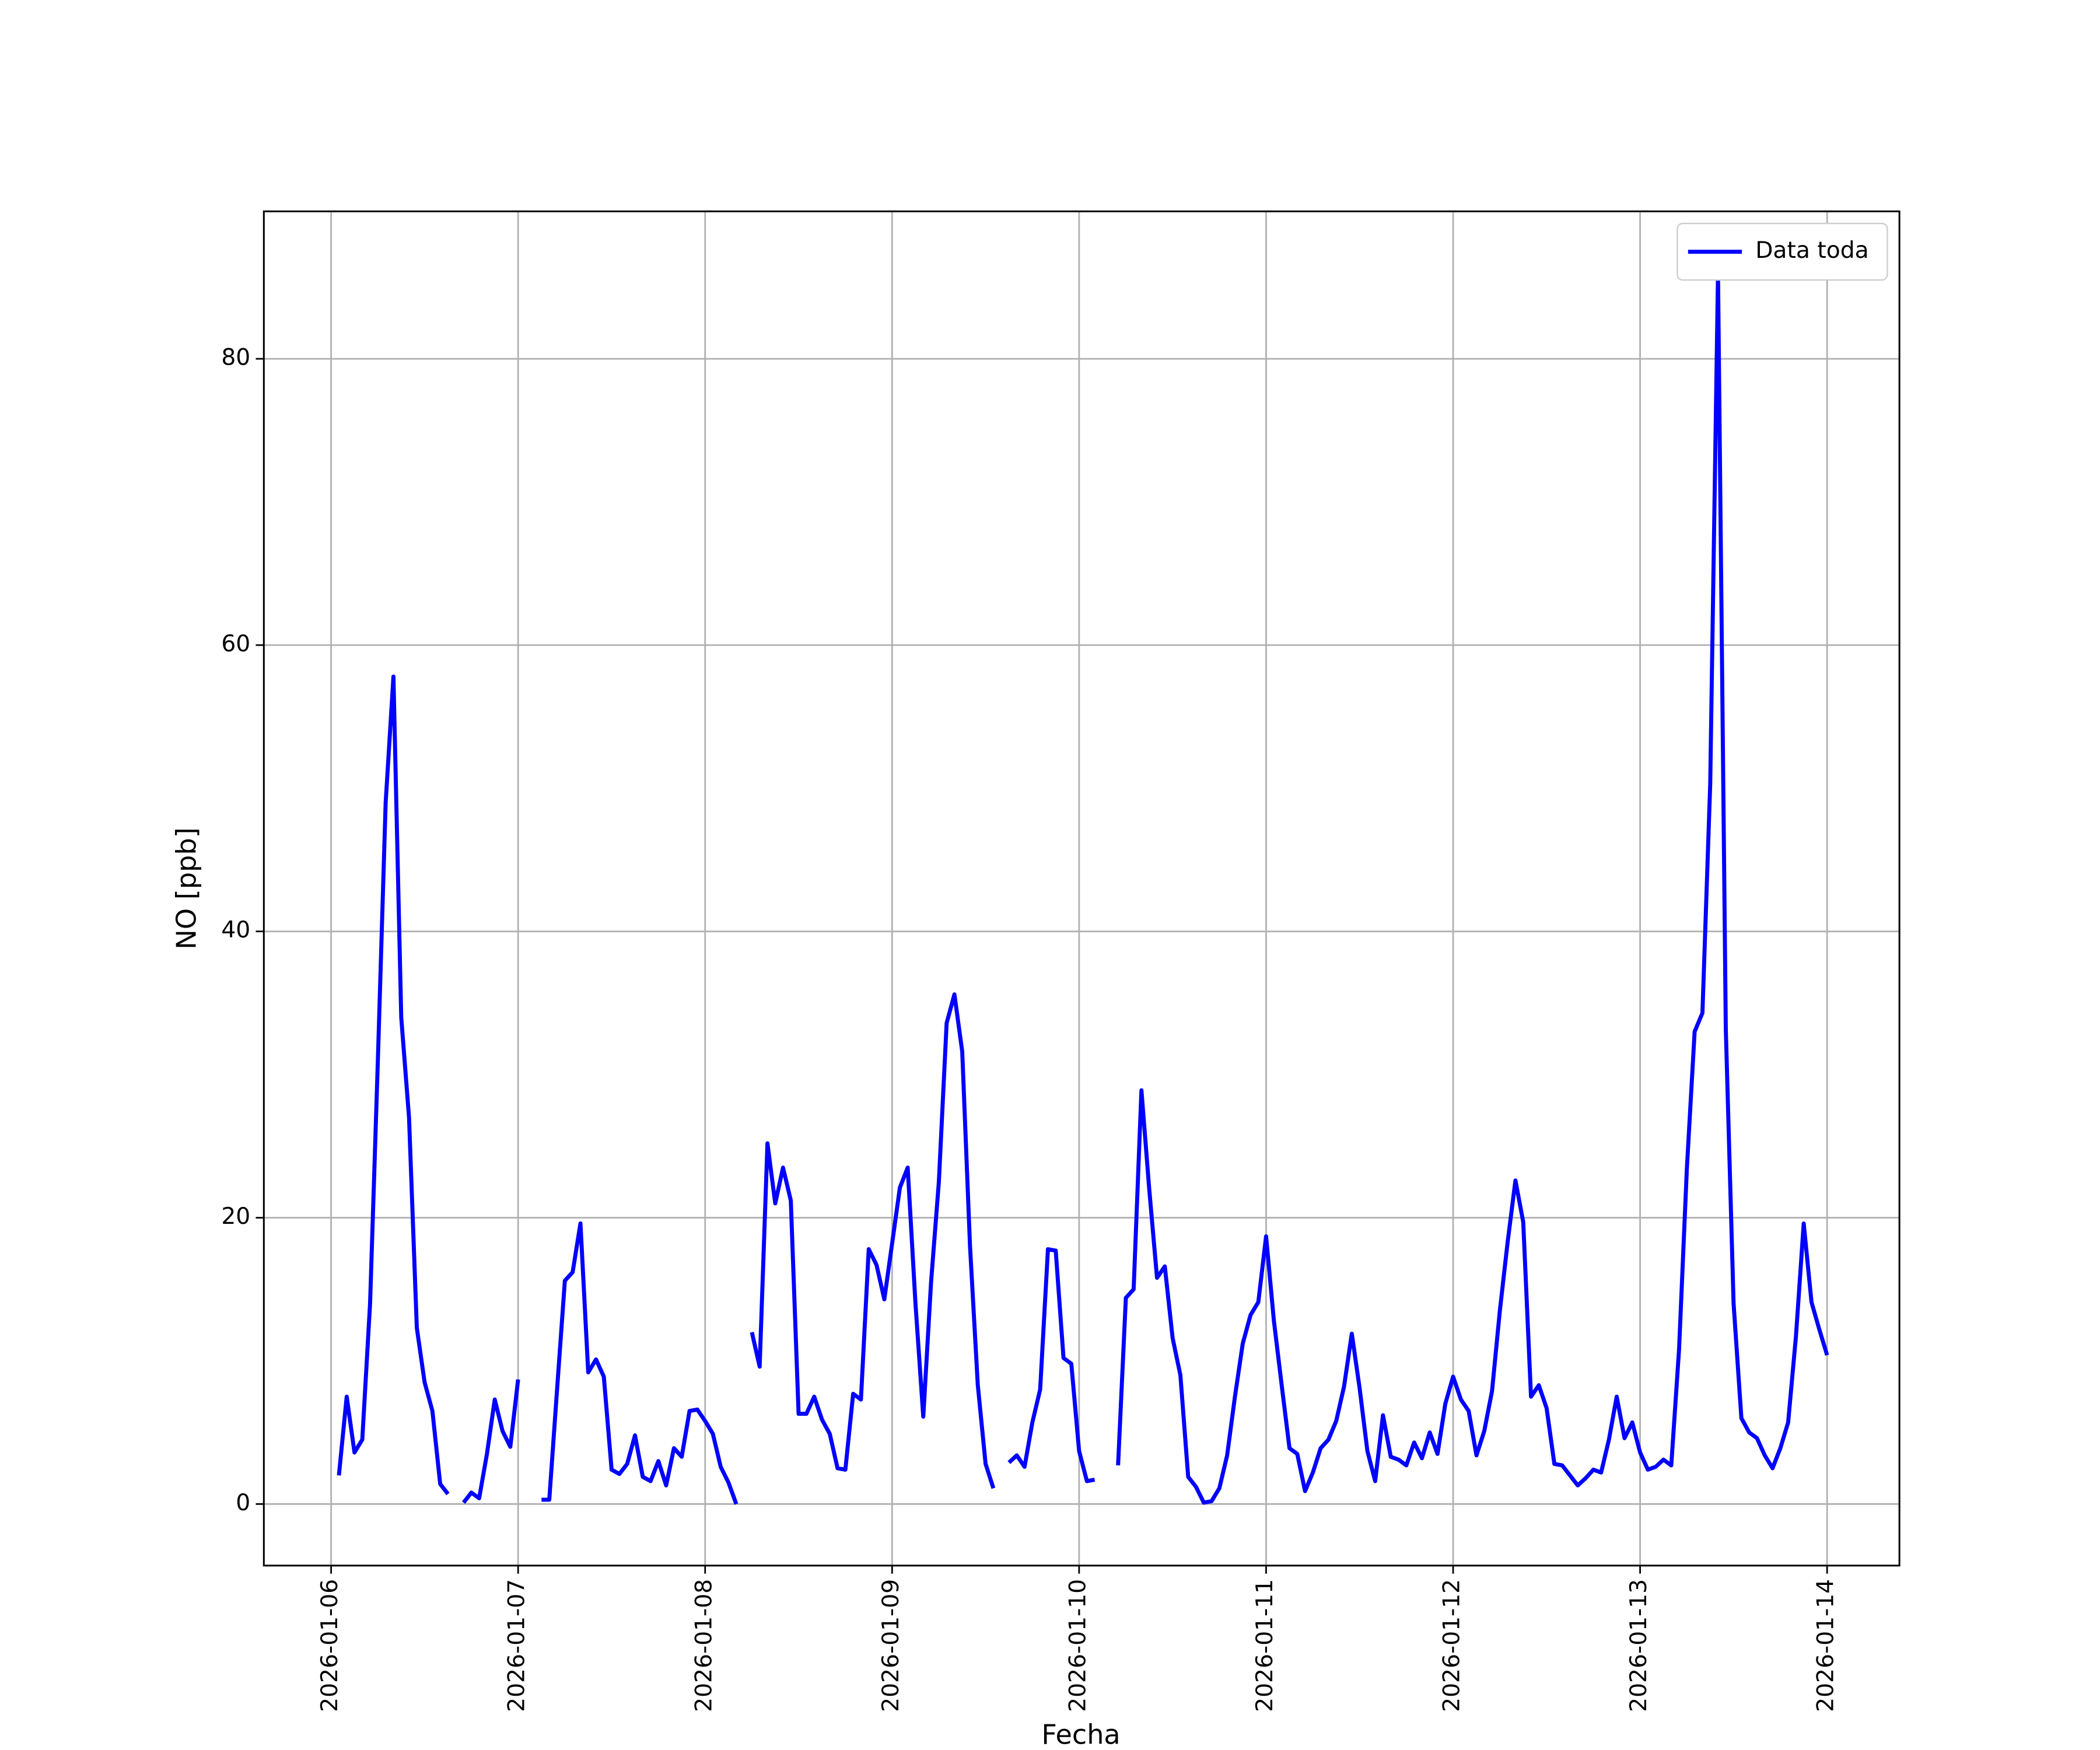 The width and height of the screenshot is (2100, 1750). Describe the element at coordinates (1452, 1645) in the screenshot. I see `x-tick-label: 2026-01-12` at that location.